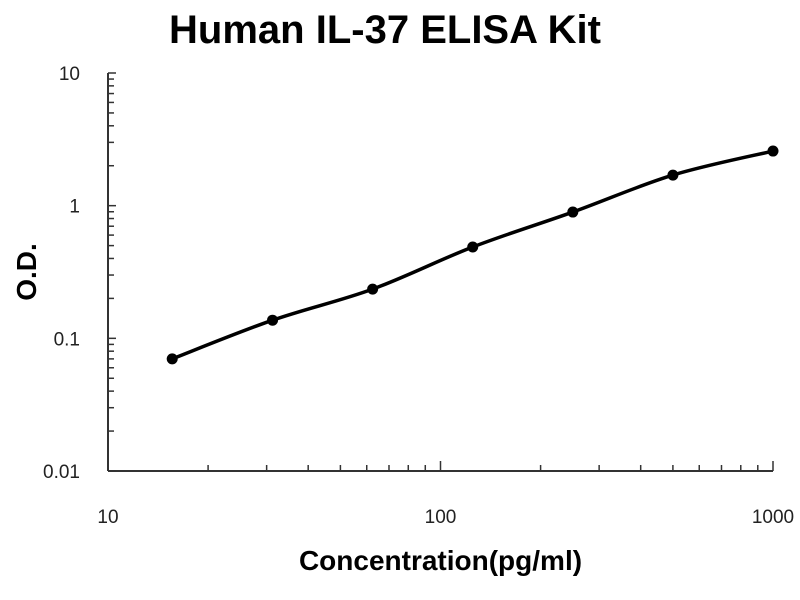 The width and height of the screenshot is (800, 600). I want to click on y-tick-label: 10, so click(69, 74).